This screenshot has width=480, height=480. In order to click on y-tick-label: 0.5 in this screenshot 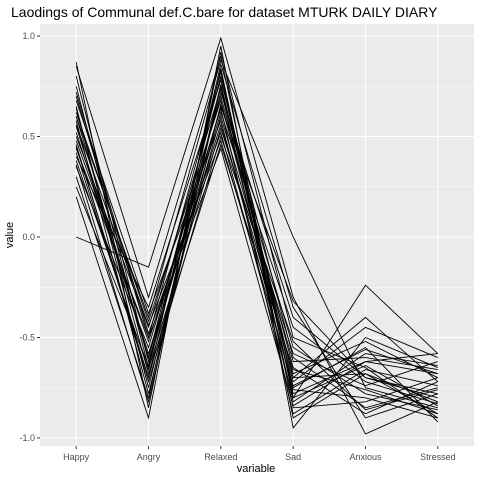, I will do `click(28, 137)`.